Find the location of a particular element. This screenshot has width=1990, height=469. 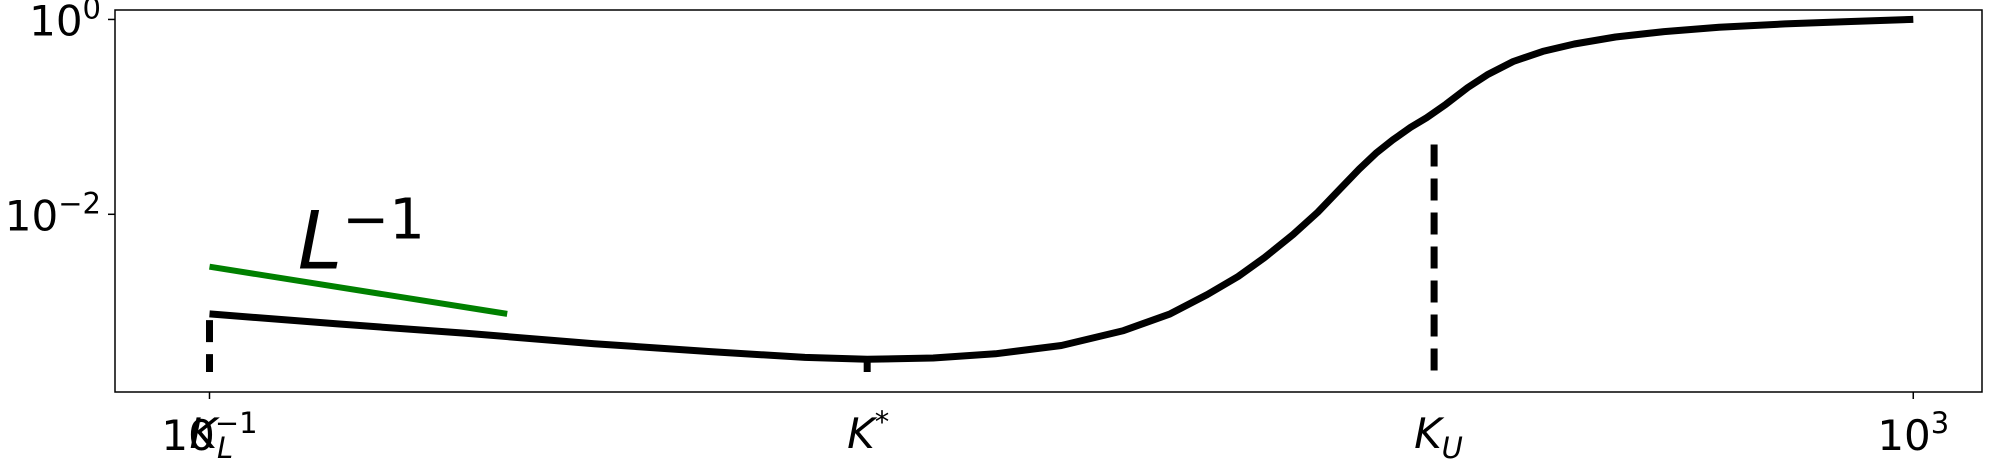

marker-label-k-l: KL is located at coordinates (211, 437).